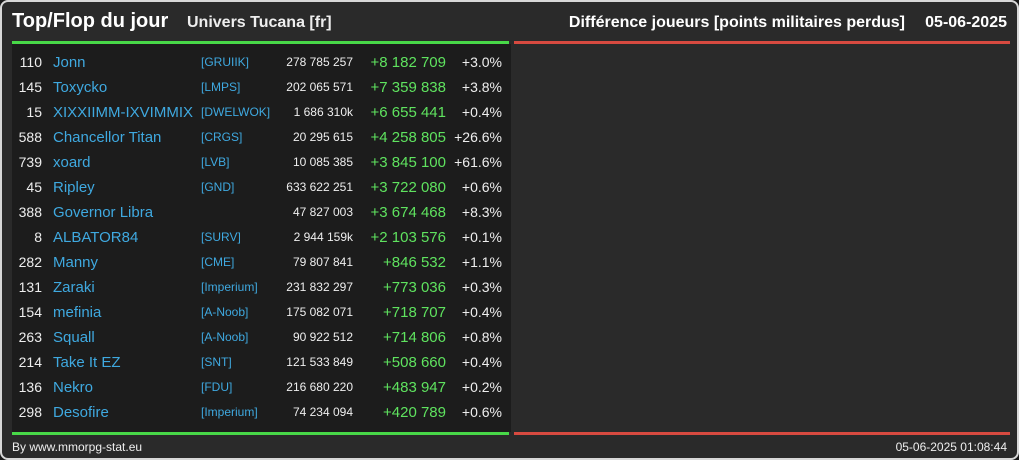 The height and width of the screenshot is (460, 1019). I want to click on player-name-link: xoard, so click(72, 162).